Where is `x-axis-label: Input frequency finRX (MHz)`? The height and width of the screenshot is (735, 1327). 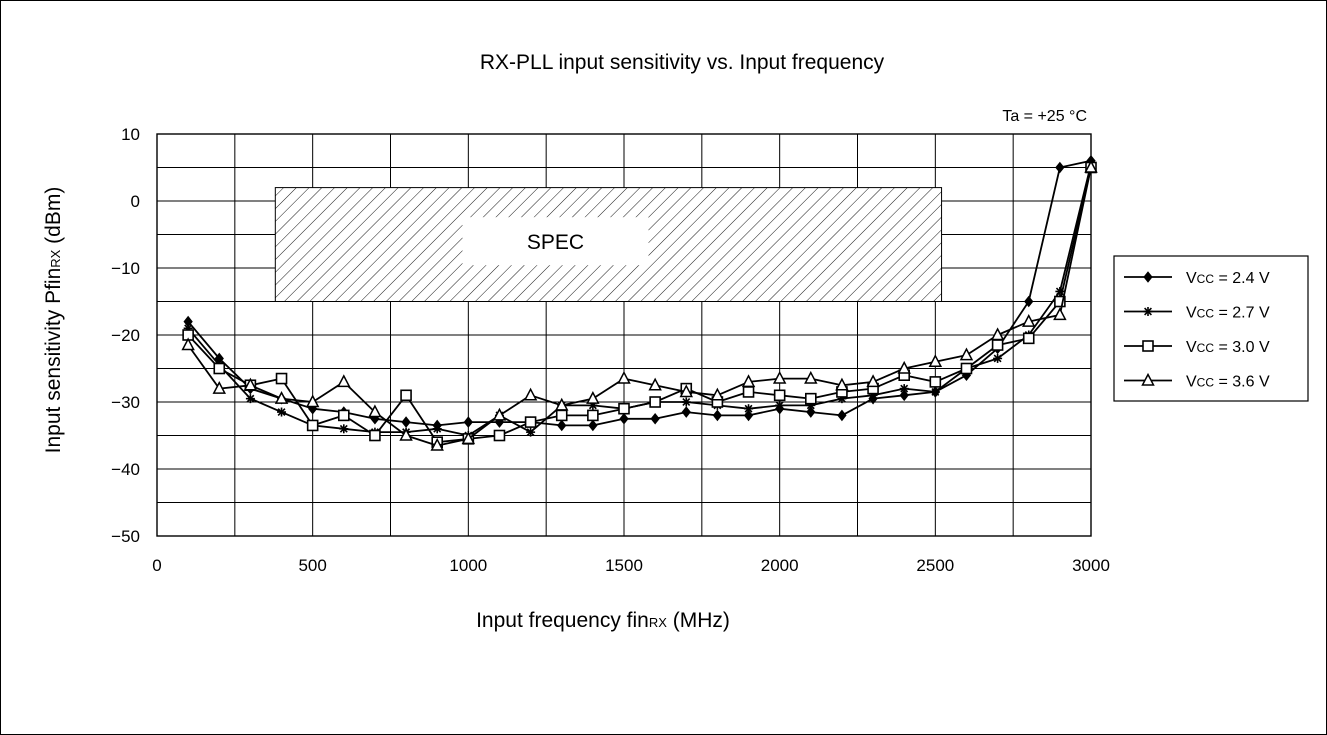 x-axis-label: Input frequency finRX (MHz) is located at coordinates (603, 620).